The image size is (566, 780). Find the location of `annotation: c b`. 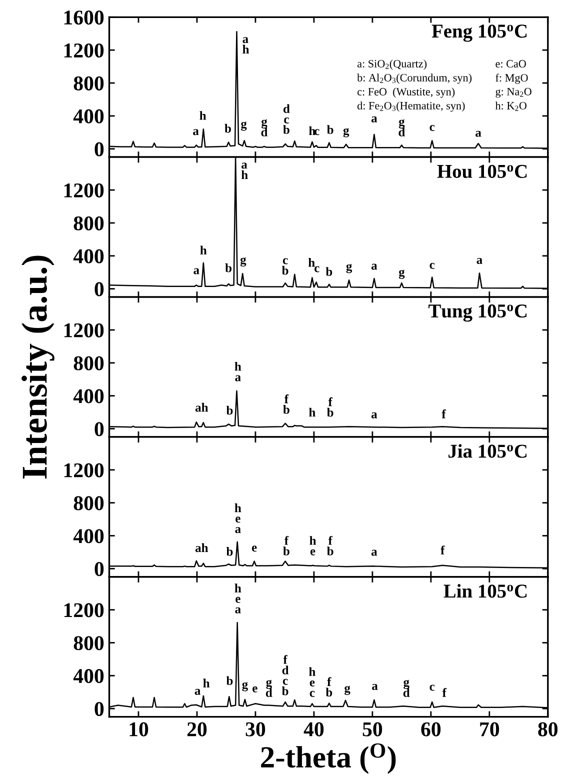

annotation: c b is located at coordinates (285, 266).